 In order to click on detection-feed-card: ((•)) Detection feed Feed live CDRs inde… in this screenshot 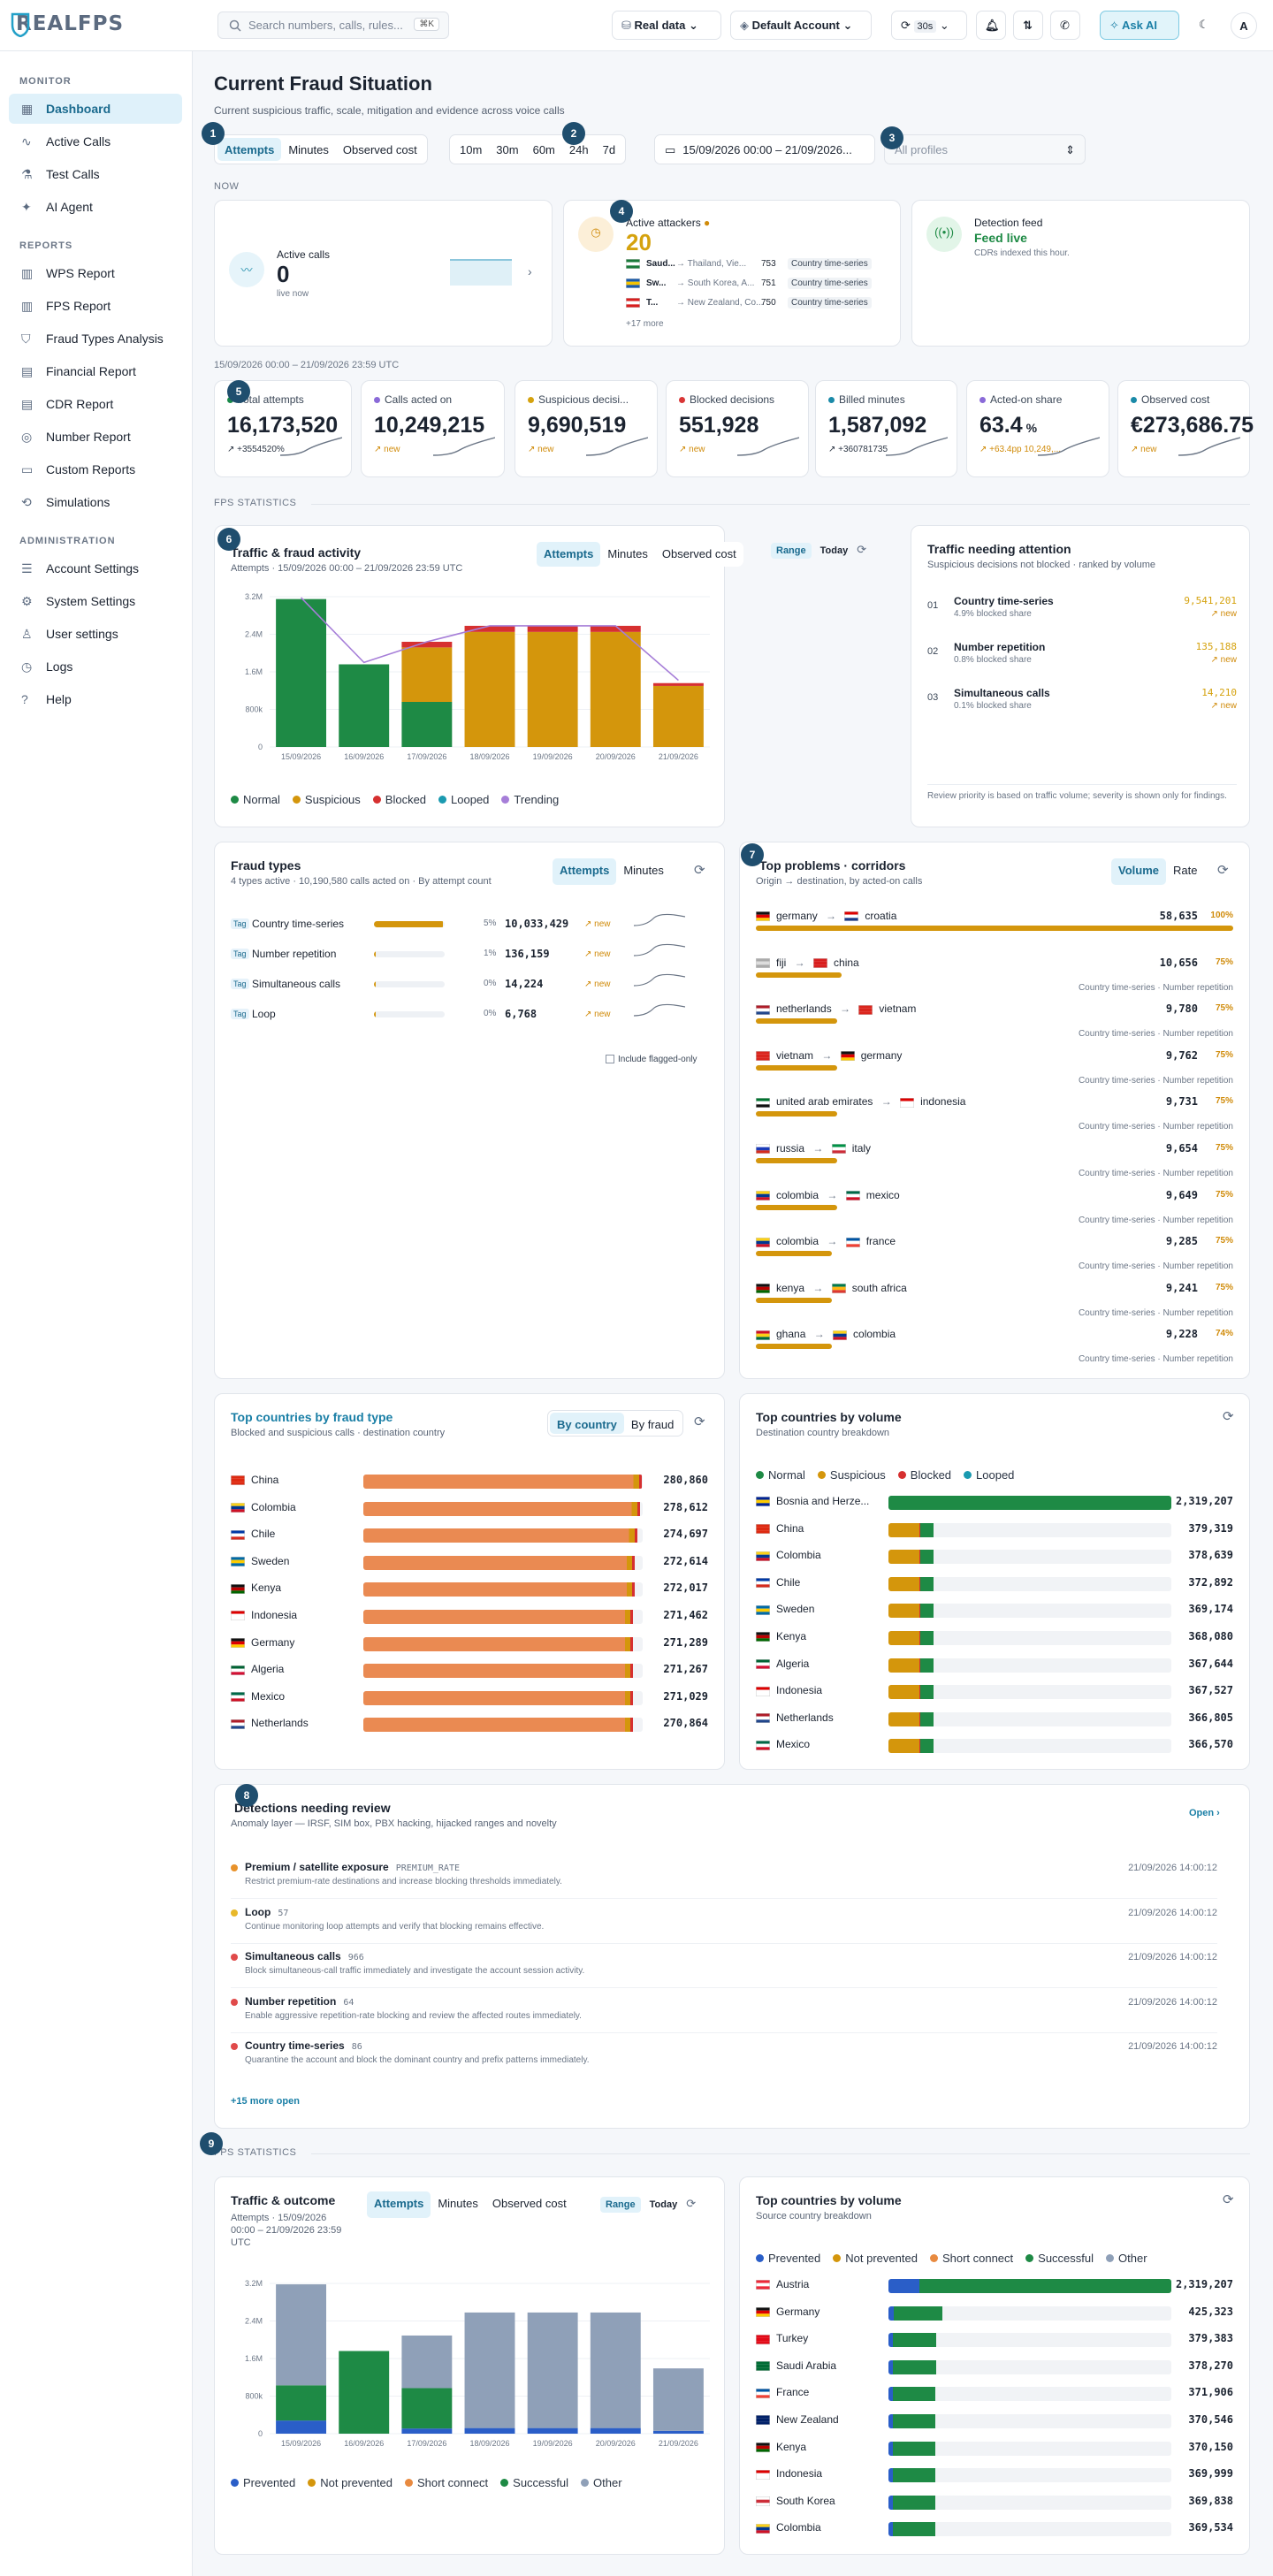, I will do `click(1080, 273)`.